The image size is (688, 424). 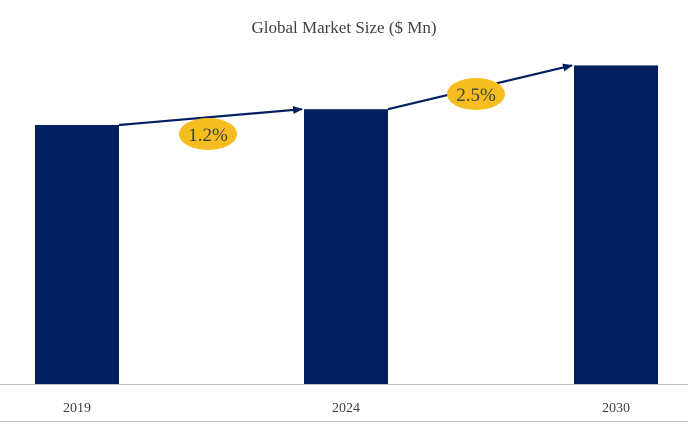 I want to click on growth-arrow, so click(x=210, y=116).